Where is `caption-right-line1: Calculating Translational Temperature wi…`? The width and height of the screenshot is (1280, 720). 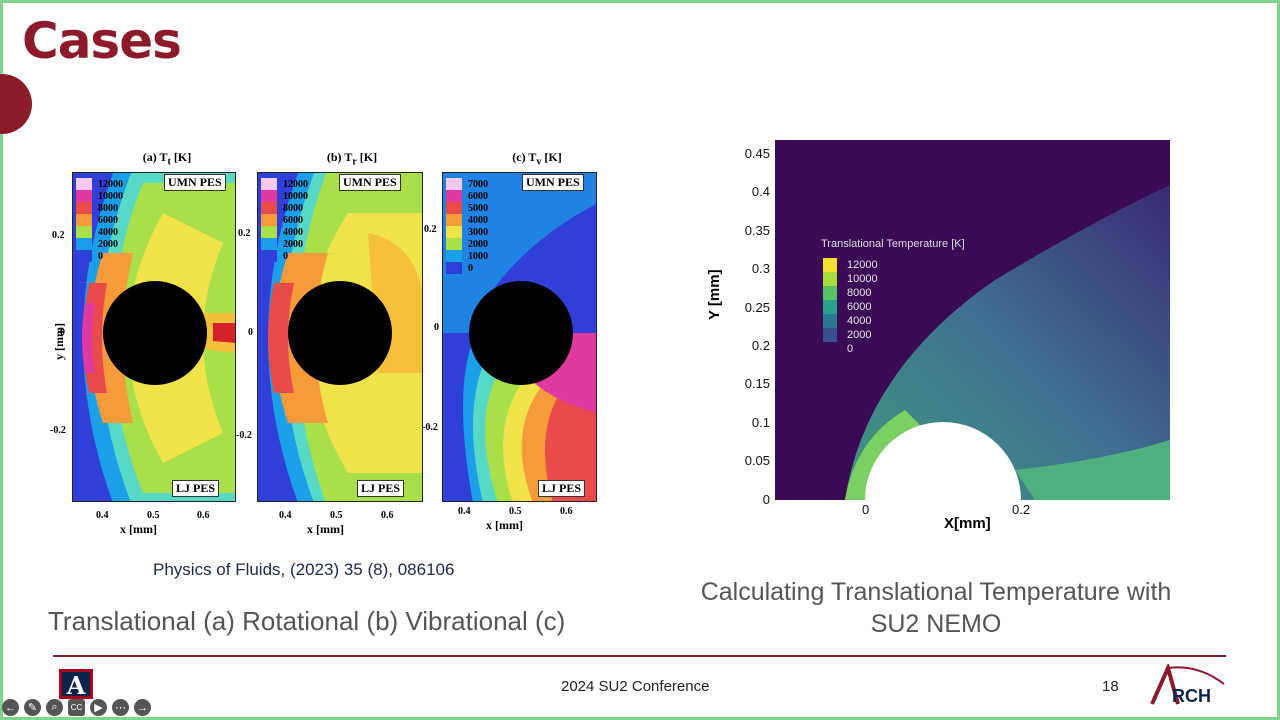 caption-right-line1: Calculating Translational Temperature wi… is located at coordinates (936, 592).